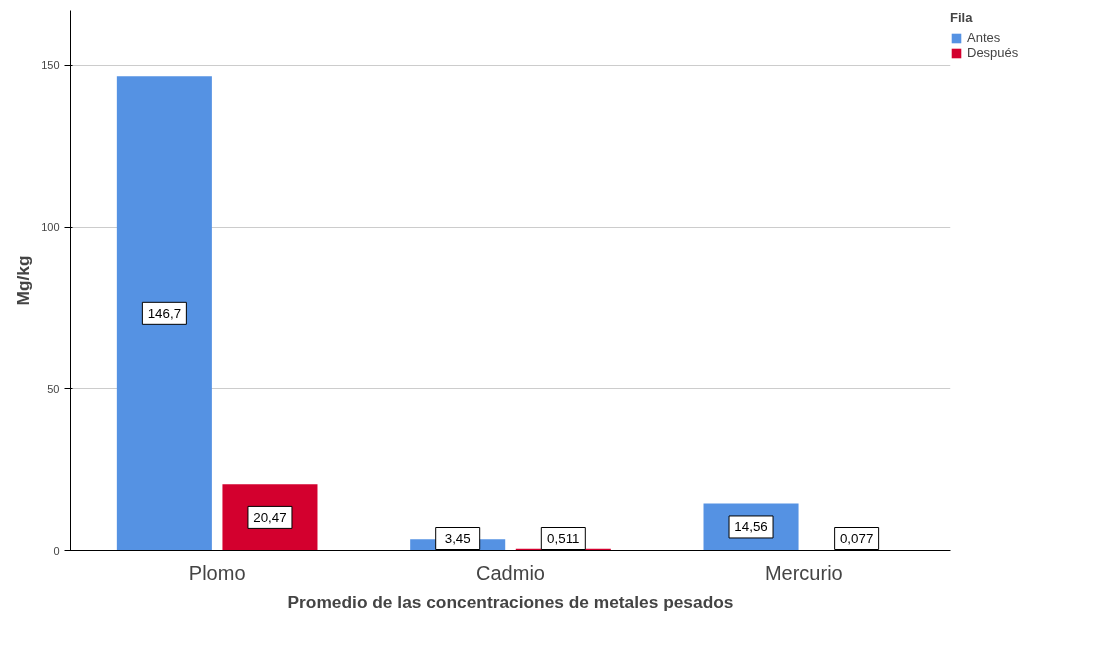  Describe the element at coordinates (23, 280) in the screenshot. I see `y-axis-title: Mg/kg` at that location.